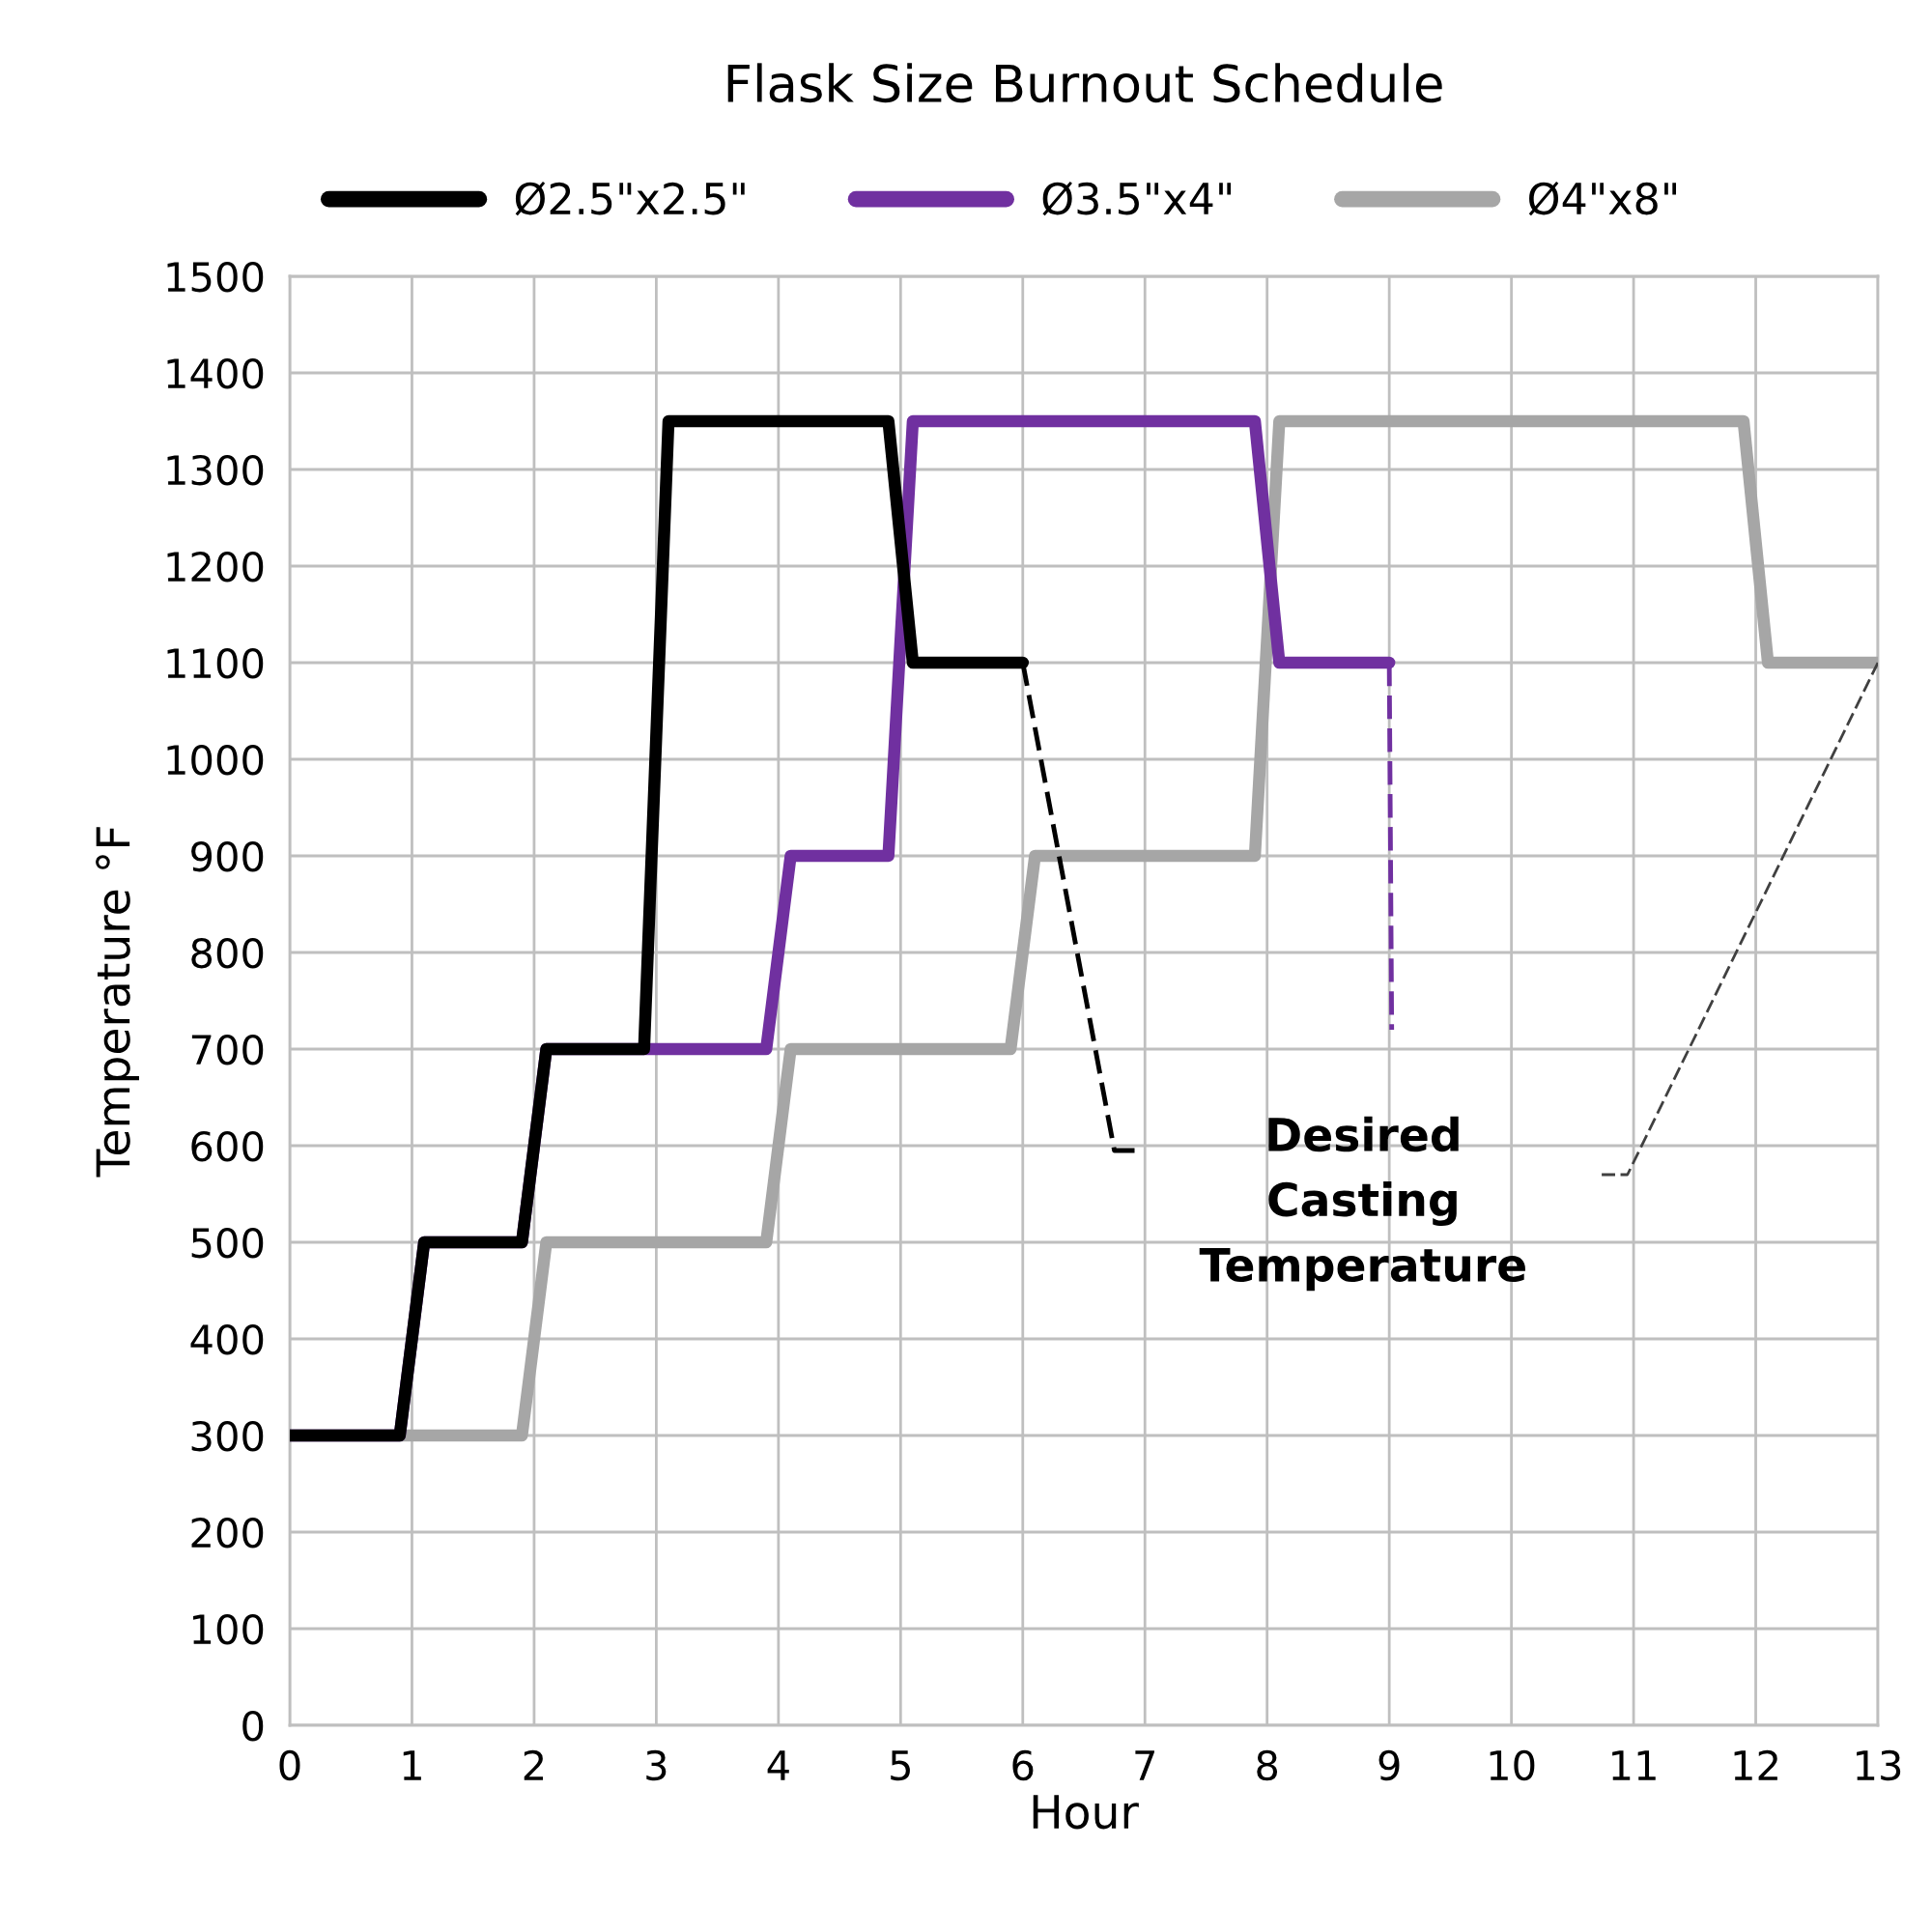 Image resolution: width=1932 pixels, height=1932 pixels. What do you see at coordinates (228, 1629) in the screenshot?
I see `y-tick-label: 100` at bounding box center [228, 1629].